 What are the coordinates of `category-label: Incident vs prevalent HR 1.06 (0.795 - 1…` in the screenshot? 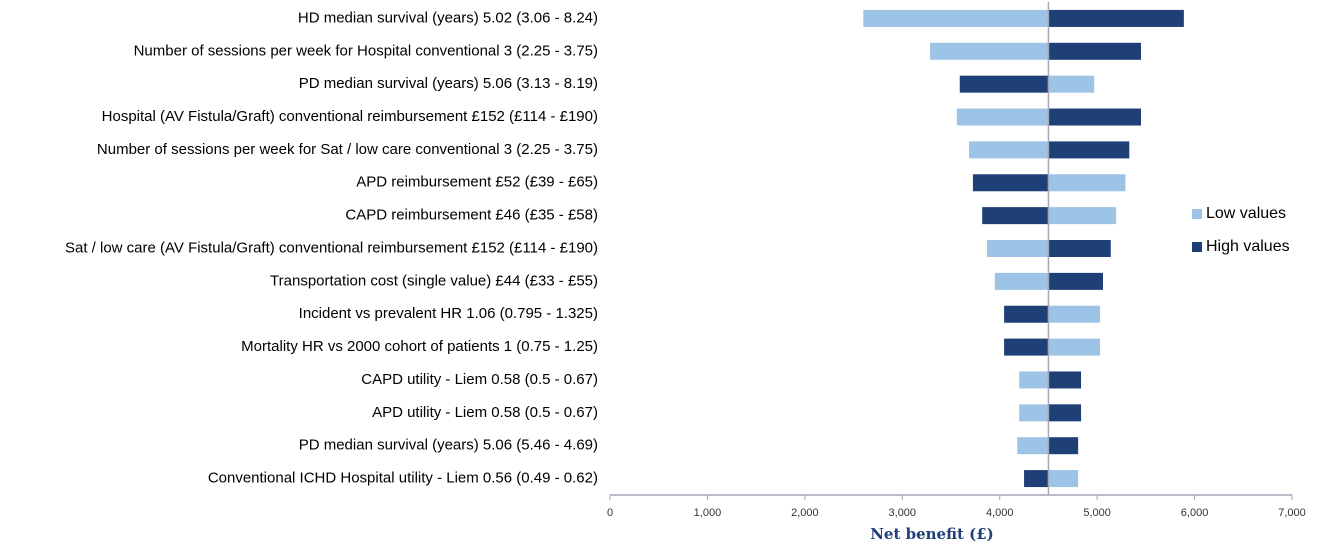 It's located at (448, 313).